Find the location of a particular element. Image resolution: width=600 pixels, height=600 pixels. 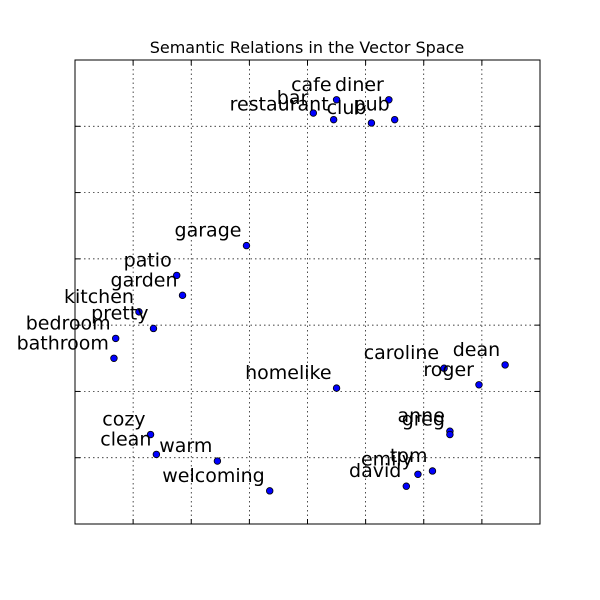

point-label: clean is located at coordinates (125, 439).